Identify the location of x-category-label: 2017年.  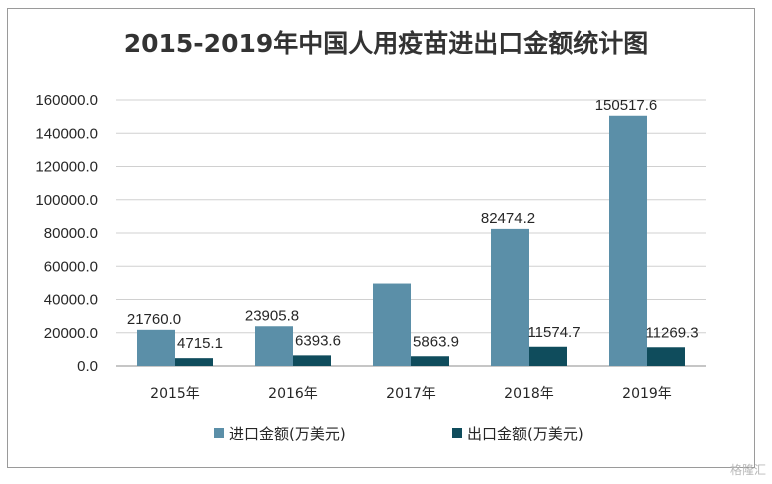
(411, 394).